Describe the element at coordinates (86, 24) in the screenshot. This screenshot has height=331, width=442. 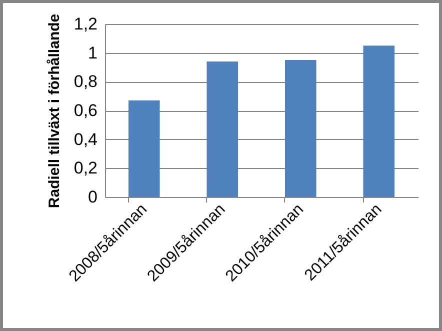
I see `y-tick-label: 1,2` at that location.